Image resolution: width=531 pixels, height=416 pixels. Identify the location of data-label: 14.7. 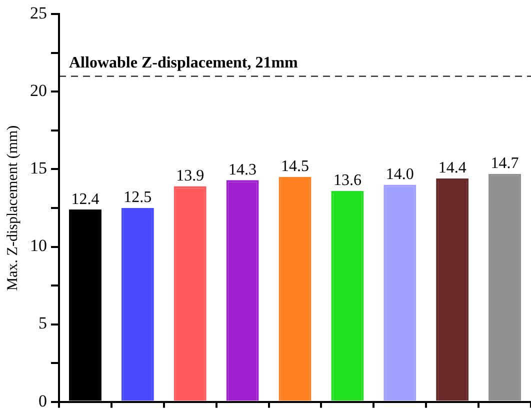
(504, 163).